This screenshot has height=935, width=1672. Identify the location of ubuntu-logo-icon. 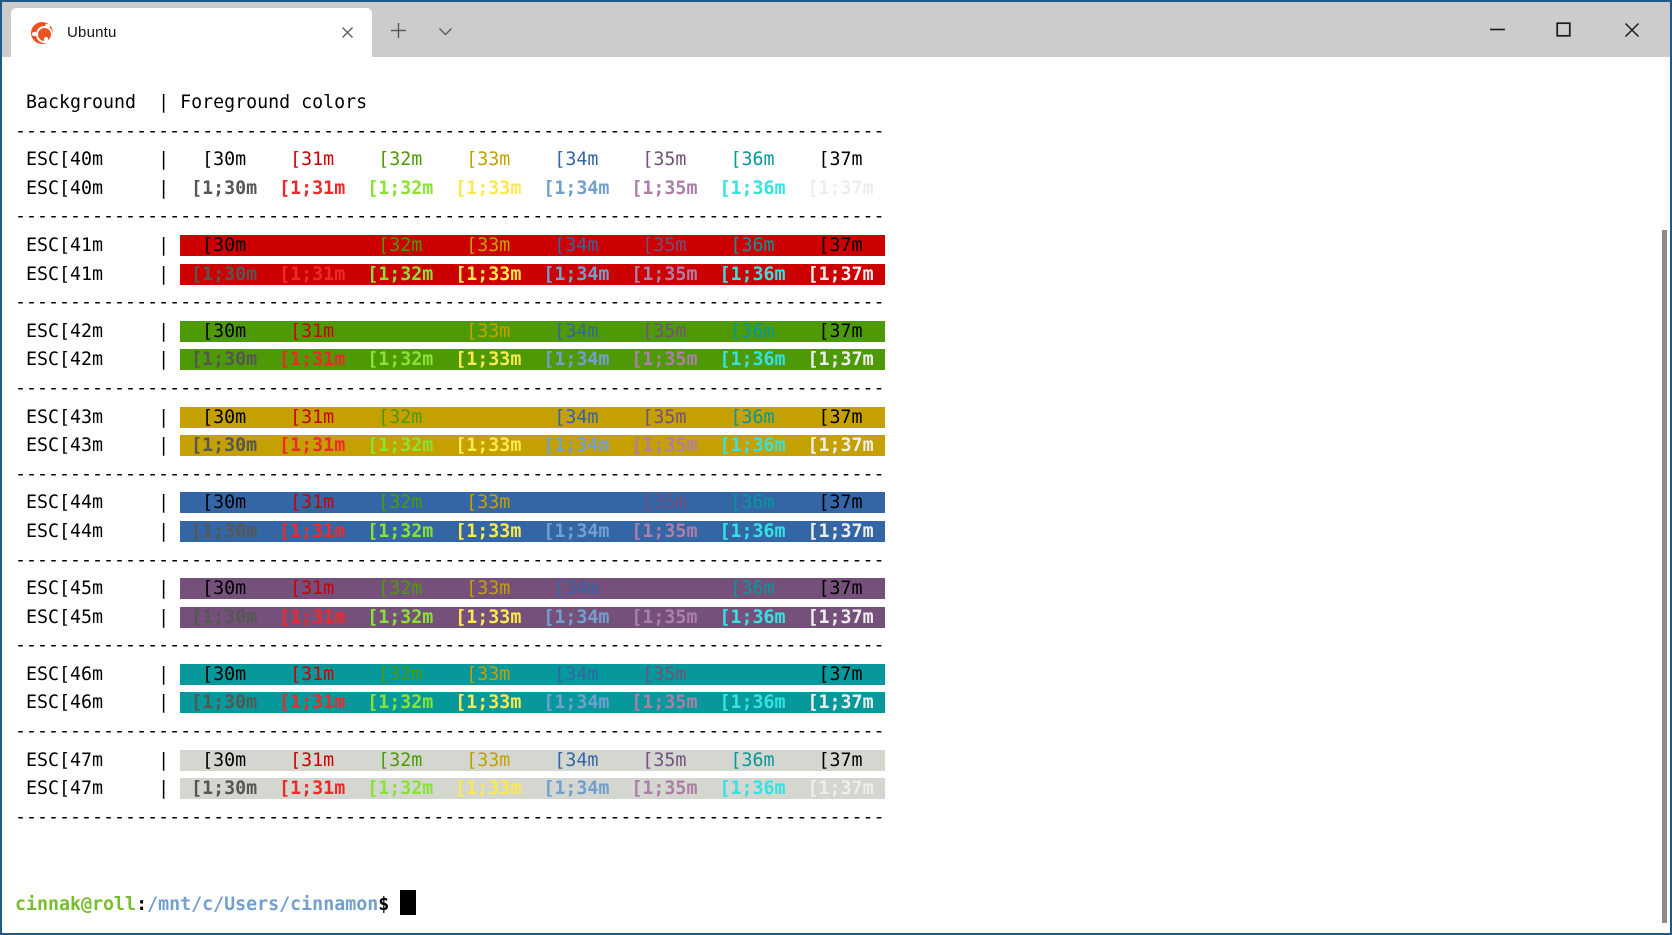
(42, 32).